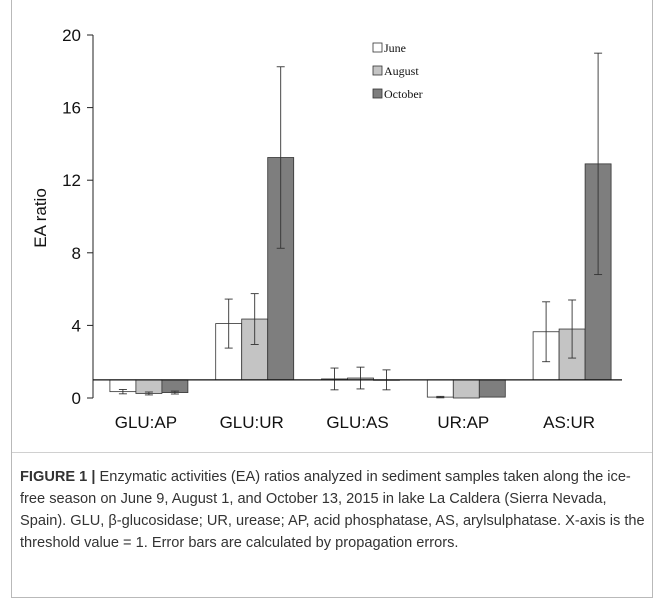 Image resolution: width=657 pixels, height=602 pixels. Describe the element at coordinates (395, 48) in the screenshot. I see `legend-label: June` at that location.